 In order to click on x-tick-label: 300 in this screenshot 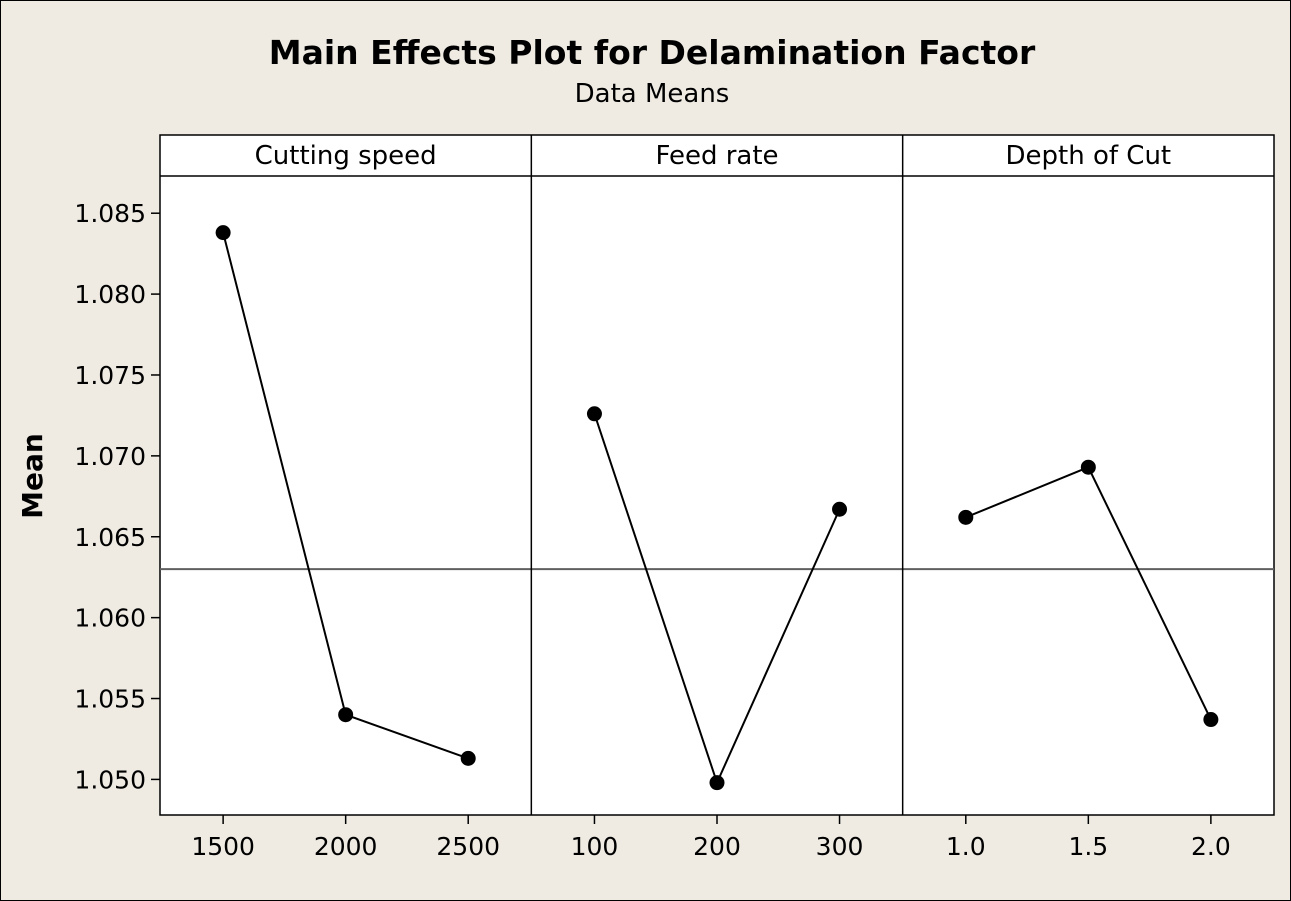, I will do `click(840, 846)`.